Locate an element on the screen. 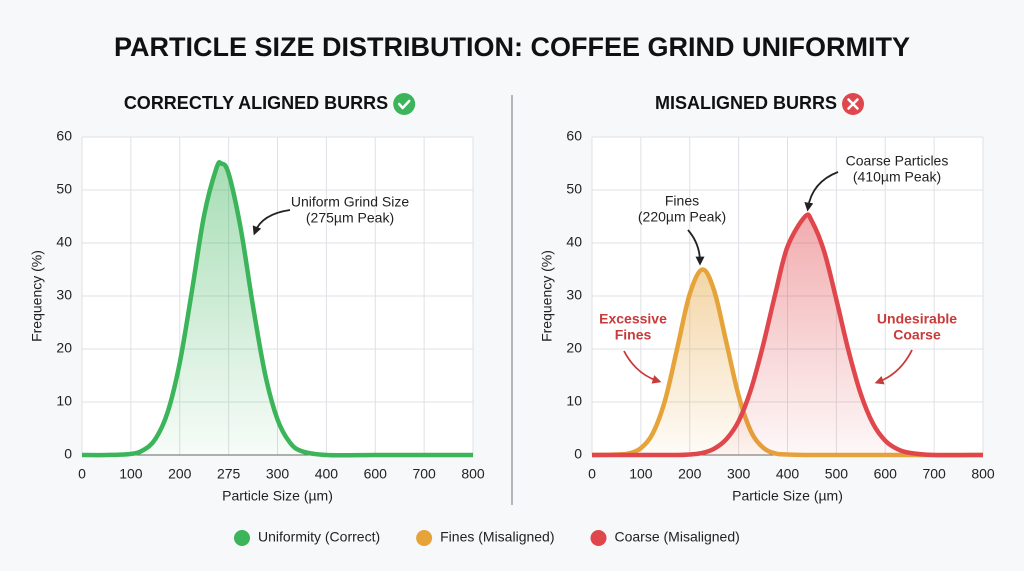 This screenshot has width=1024, height=571. status-icon is located at coordinates (404, 104).